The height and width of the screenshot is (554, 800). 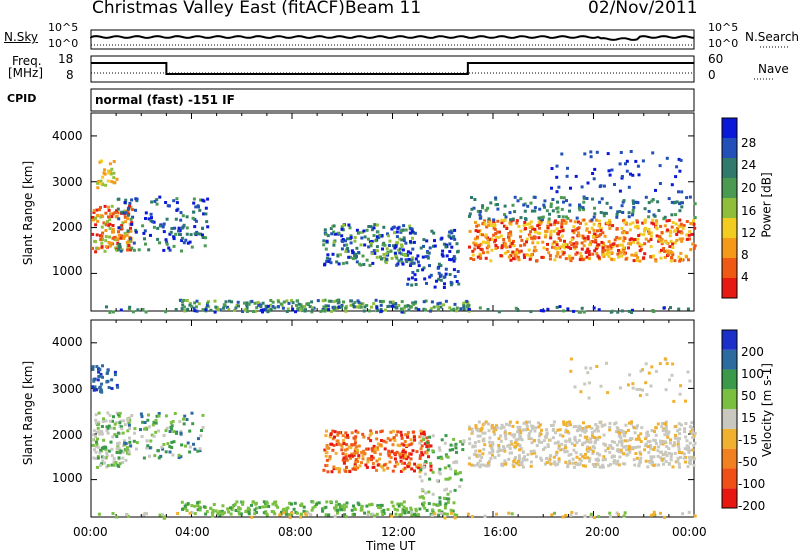 What do you see at coordinates (749, 211) in the screenshot?
I see `power-cbar-tick-16: 16` at bounding box center [749, 211].